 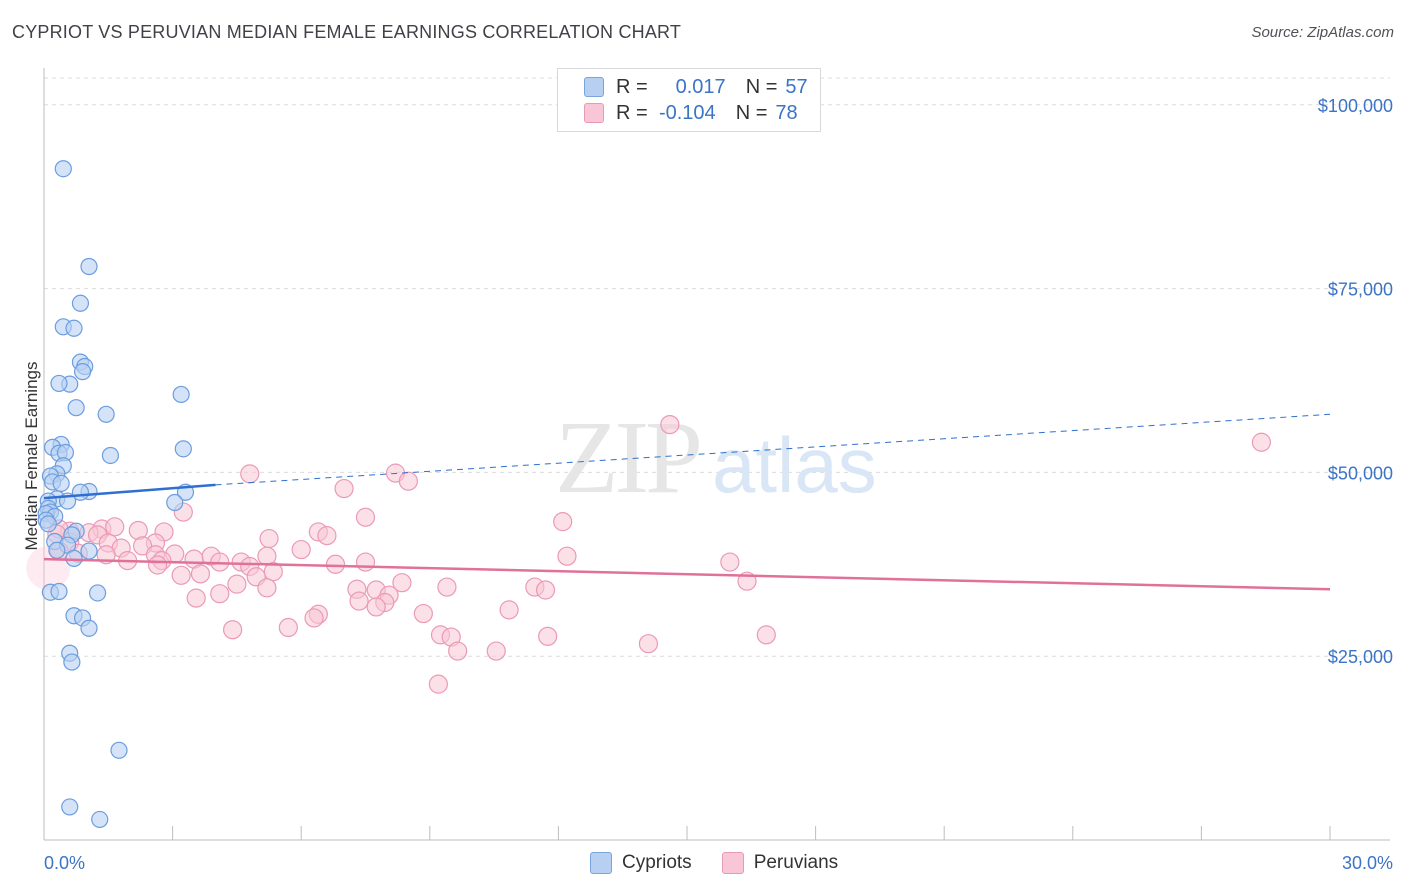 What do you see at coordinates (700, 86) in the screenshot?
I see `r-value: 0.017` at bounding box center [700, 86].